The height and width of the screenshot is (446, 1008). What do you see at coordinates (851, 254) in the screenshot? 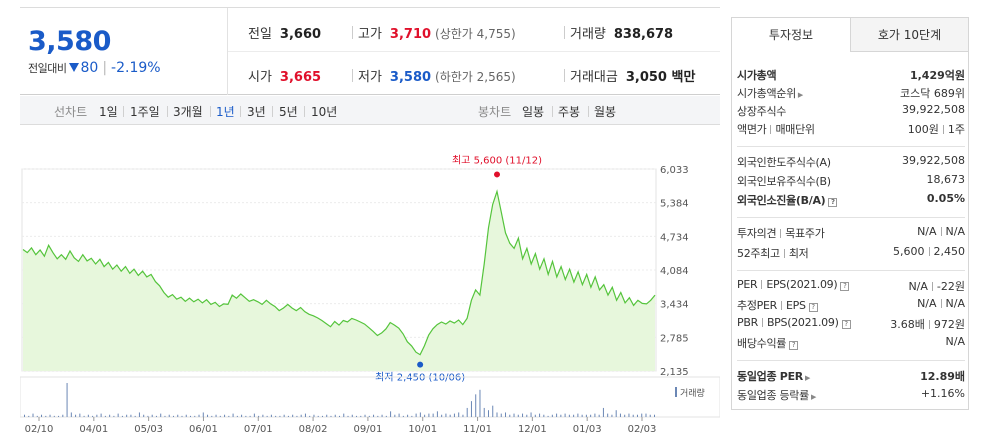
I see `week52-row: 52주최고 최저 5,600 2,450` at bounding box center [851, 254].